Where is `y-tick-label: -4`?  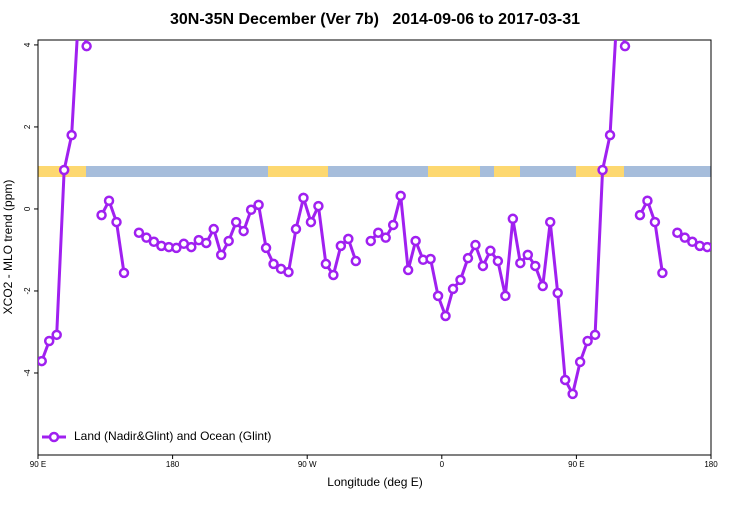
y-tick-label: -4 is located at coordinates (27, 373).